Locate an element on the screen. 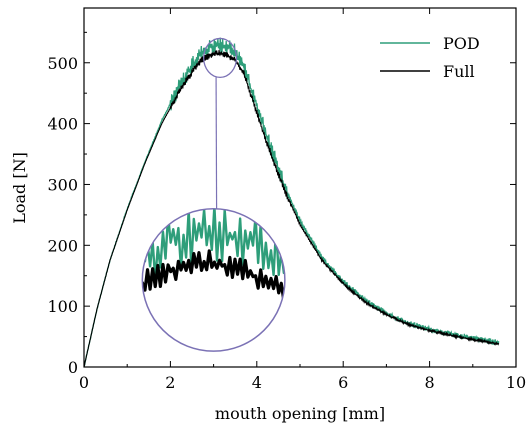 The width and height of the screenshot is (527, 431). x-axis-label: mouth opening [mm] is located at coordinates (300, 413).